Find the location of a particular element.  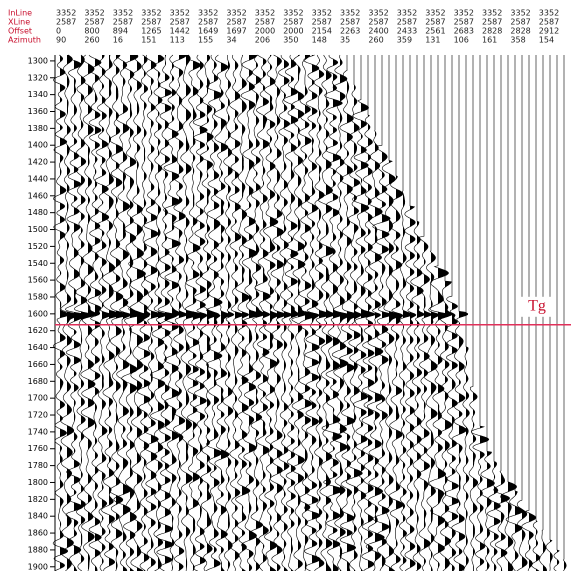

header-cell: 206 is located at coordinates (262, 40).